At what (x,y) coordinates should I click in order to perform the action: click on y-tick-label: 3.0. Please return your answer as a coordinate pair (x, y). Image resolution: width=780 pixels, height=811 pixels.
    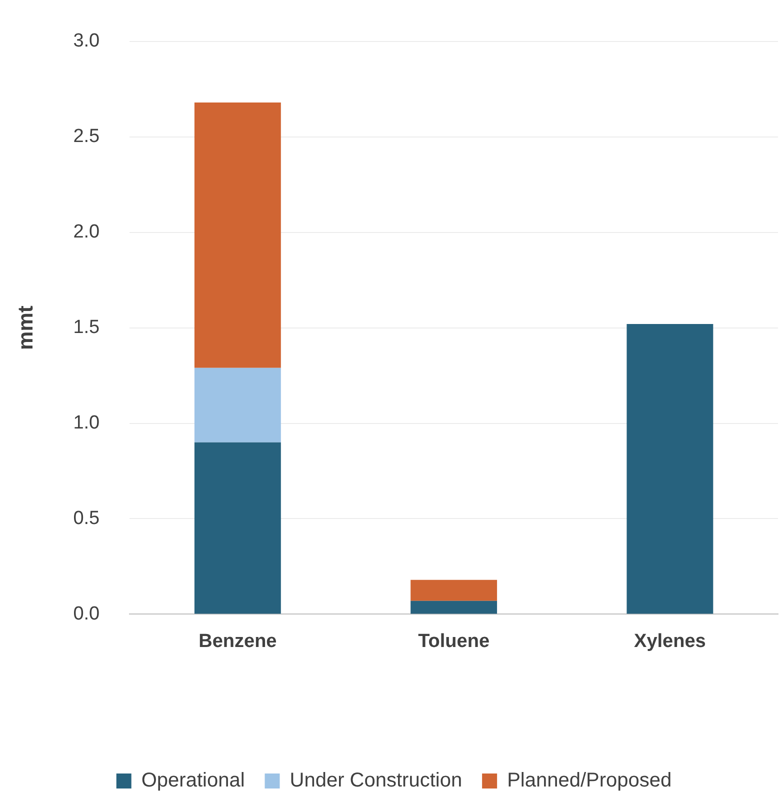
    Looking at the image, I should click on (86, 41).